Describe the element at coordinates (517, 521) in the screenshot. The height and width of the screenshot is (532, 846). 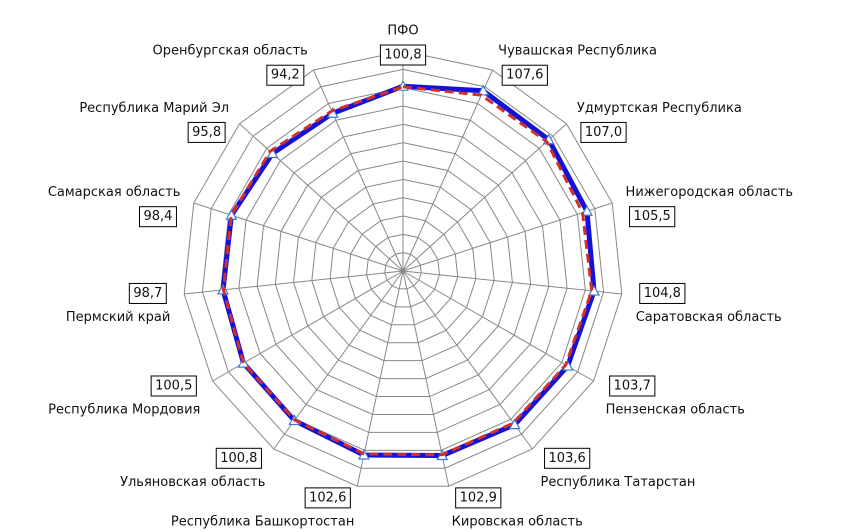
I see `category-label: Кировская область` at that location.